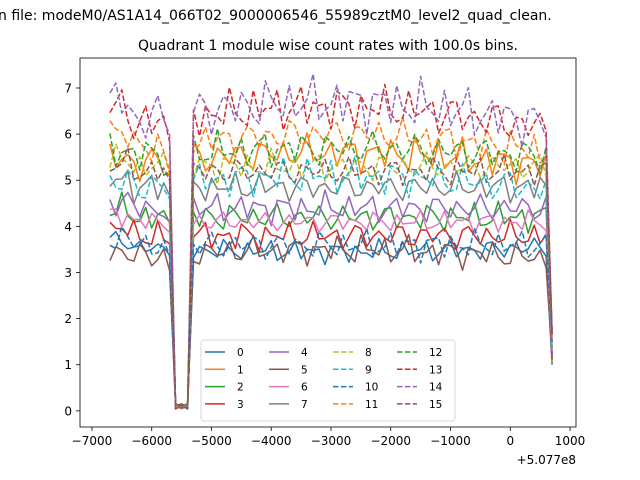  What do you see at coordinates (435, 353) in the screenshot?
I see `legend-label-12: 12` at bounding box center [435, 353].